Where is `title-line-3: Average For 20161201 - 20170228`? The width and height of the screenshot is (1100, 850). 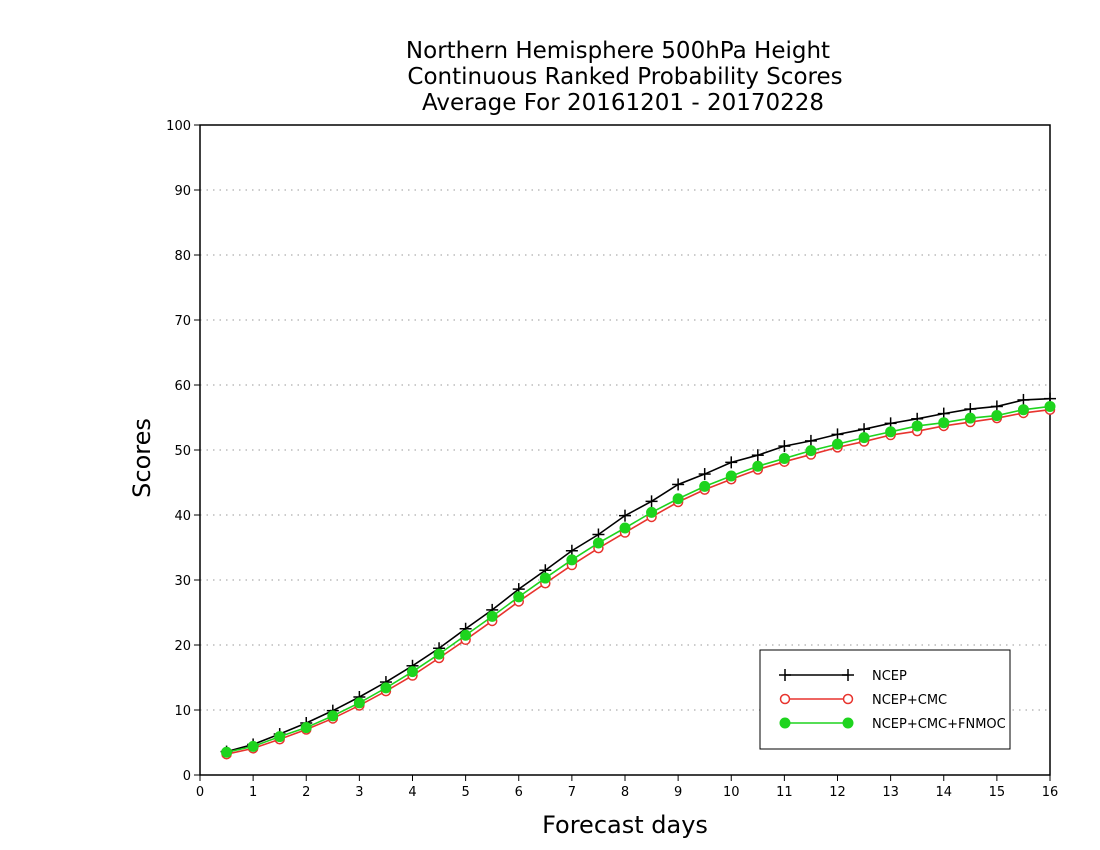
title-line-3: Average For 20161201 - 20170228 is located at coordinates (623, 103).